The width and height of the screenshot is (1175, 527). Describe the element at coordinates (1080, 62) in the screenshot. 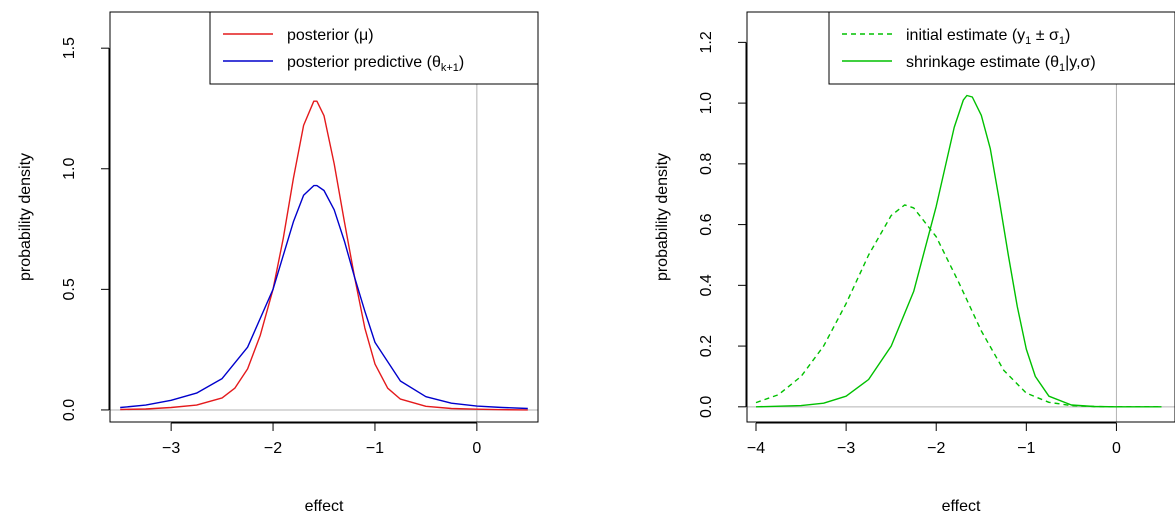

I see `legend-label-text: |y,σ)` at that location.